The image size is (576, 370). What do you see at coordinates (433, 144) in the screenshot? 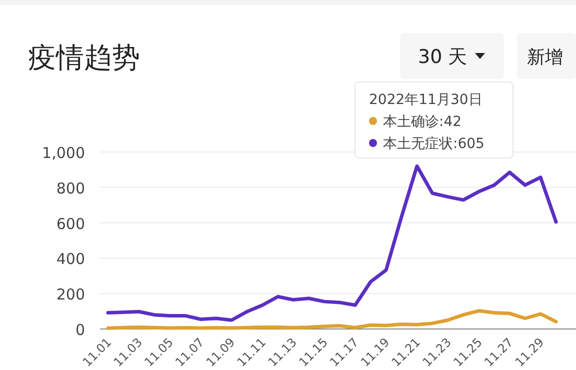
I see `annotation: 本土无症状:605` at bounding box center [433, 144].